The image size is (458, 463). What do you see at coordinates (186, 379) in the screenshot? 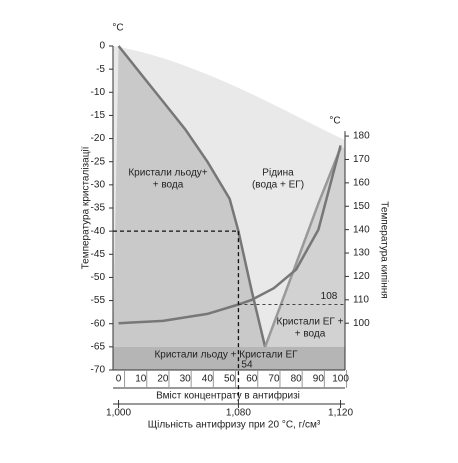
I see `x-tick-label: 30` at bounding box center [186, 379].